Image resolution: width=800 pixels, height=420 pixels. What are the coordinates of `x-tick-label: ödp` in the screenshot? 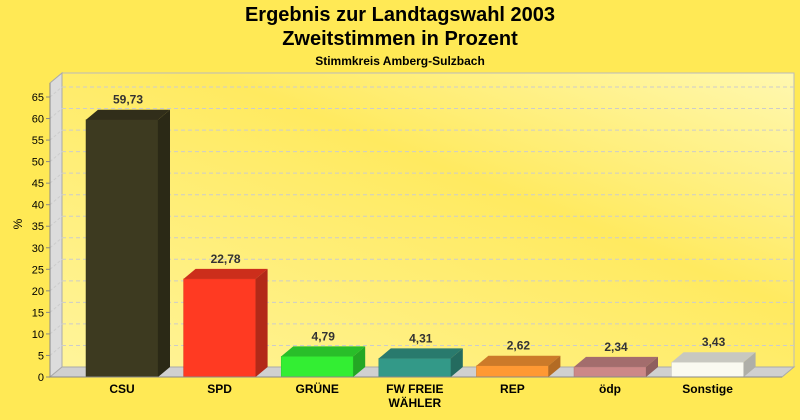 It's located at (610, 389).